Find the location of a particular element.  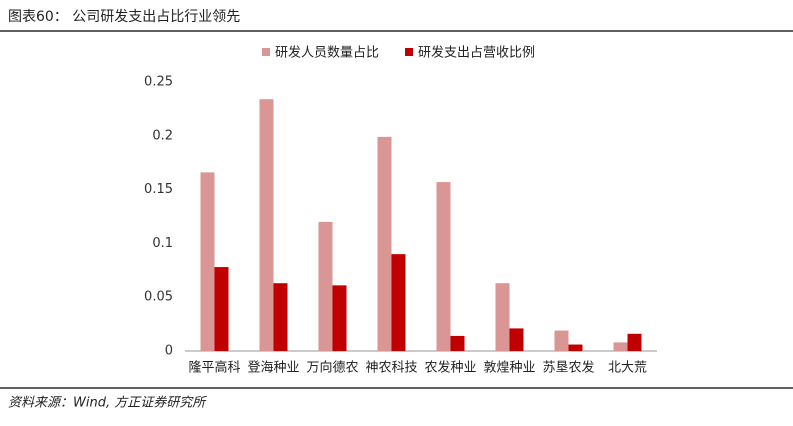

y-tick-label: 0.1 is located at coordinates (162, 243).